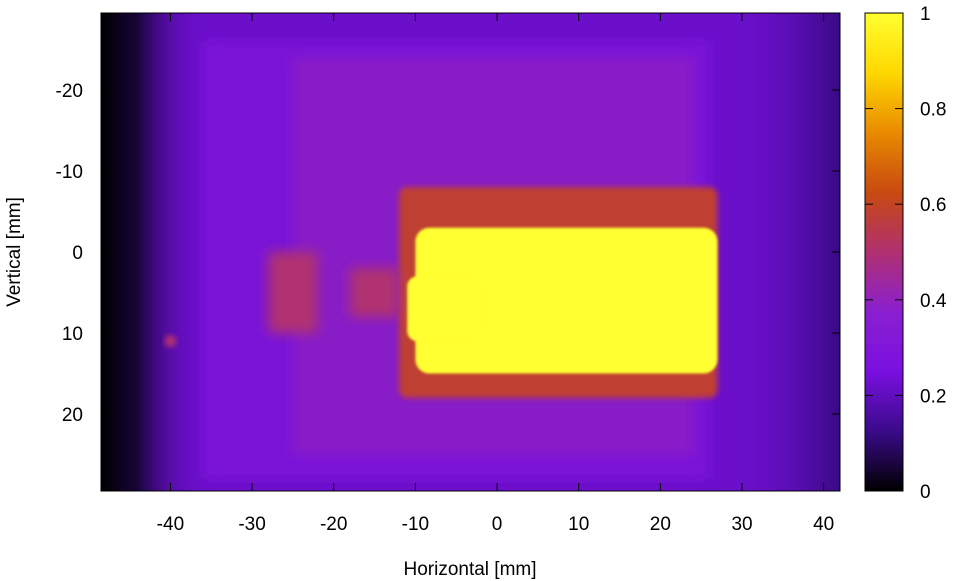 The image size is (953, 581). What do you see at coordinates (72, 415) in the screenshot?
I see `y-tick-label: 20` at bounding box center [72, 415].